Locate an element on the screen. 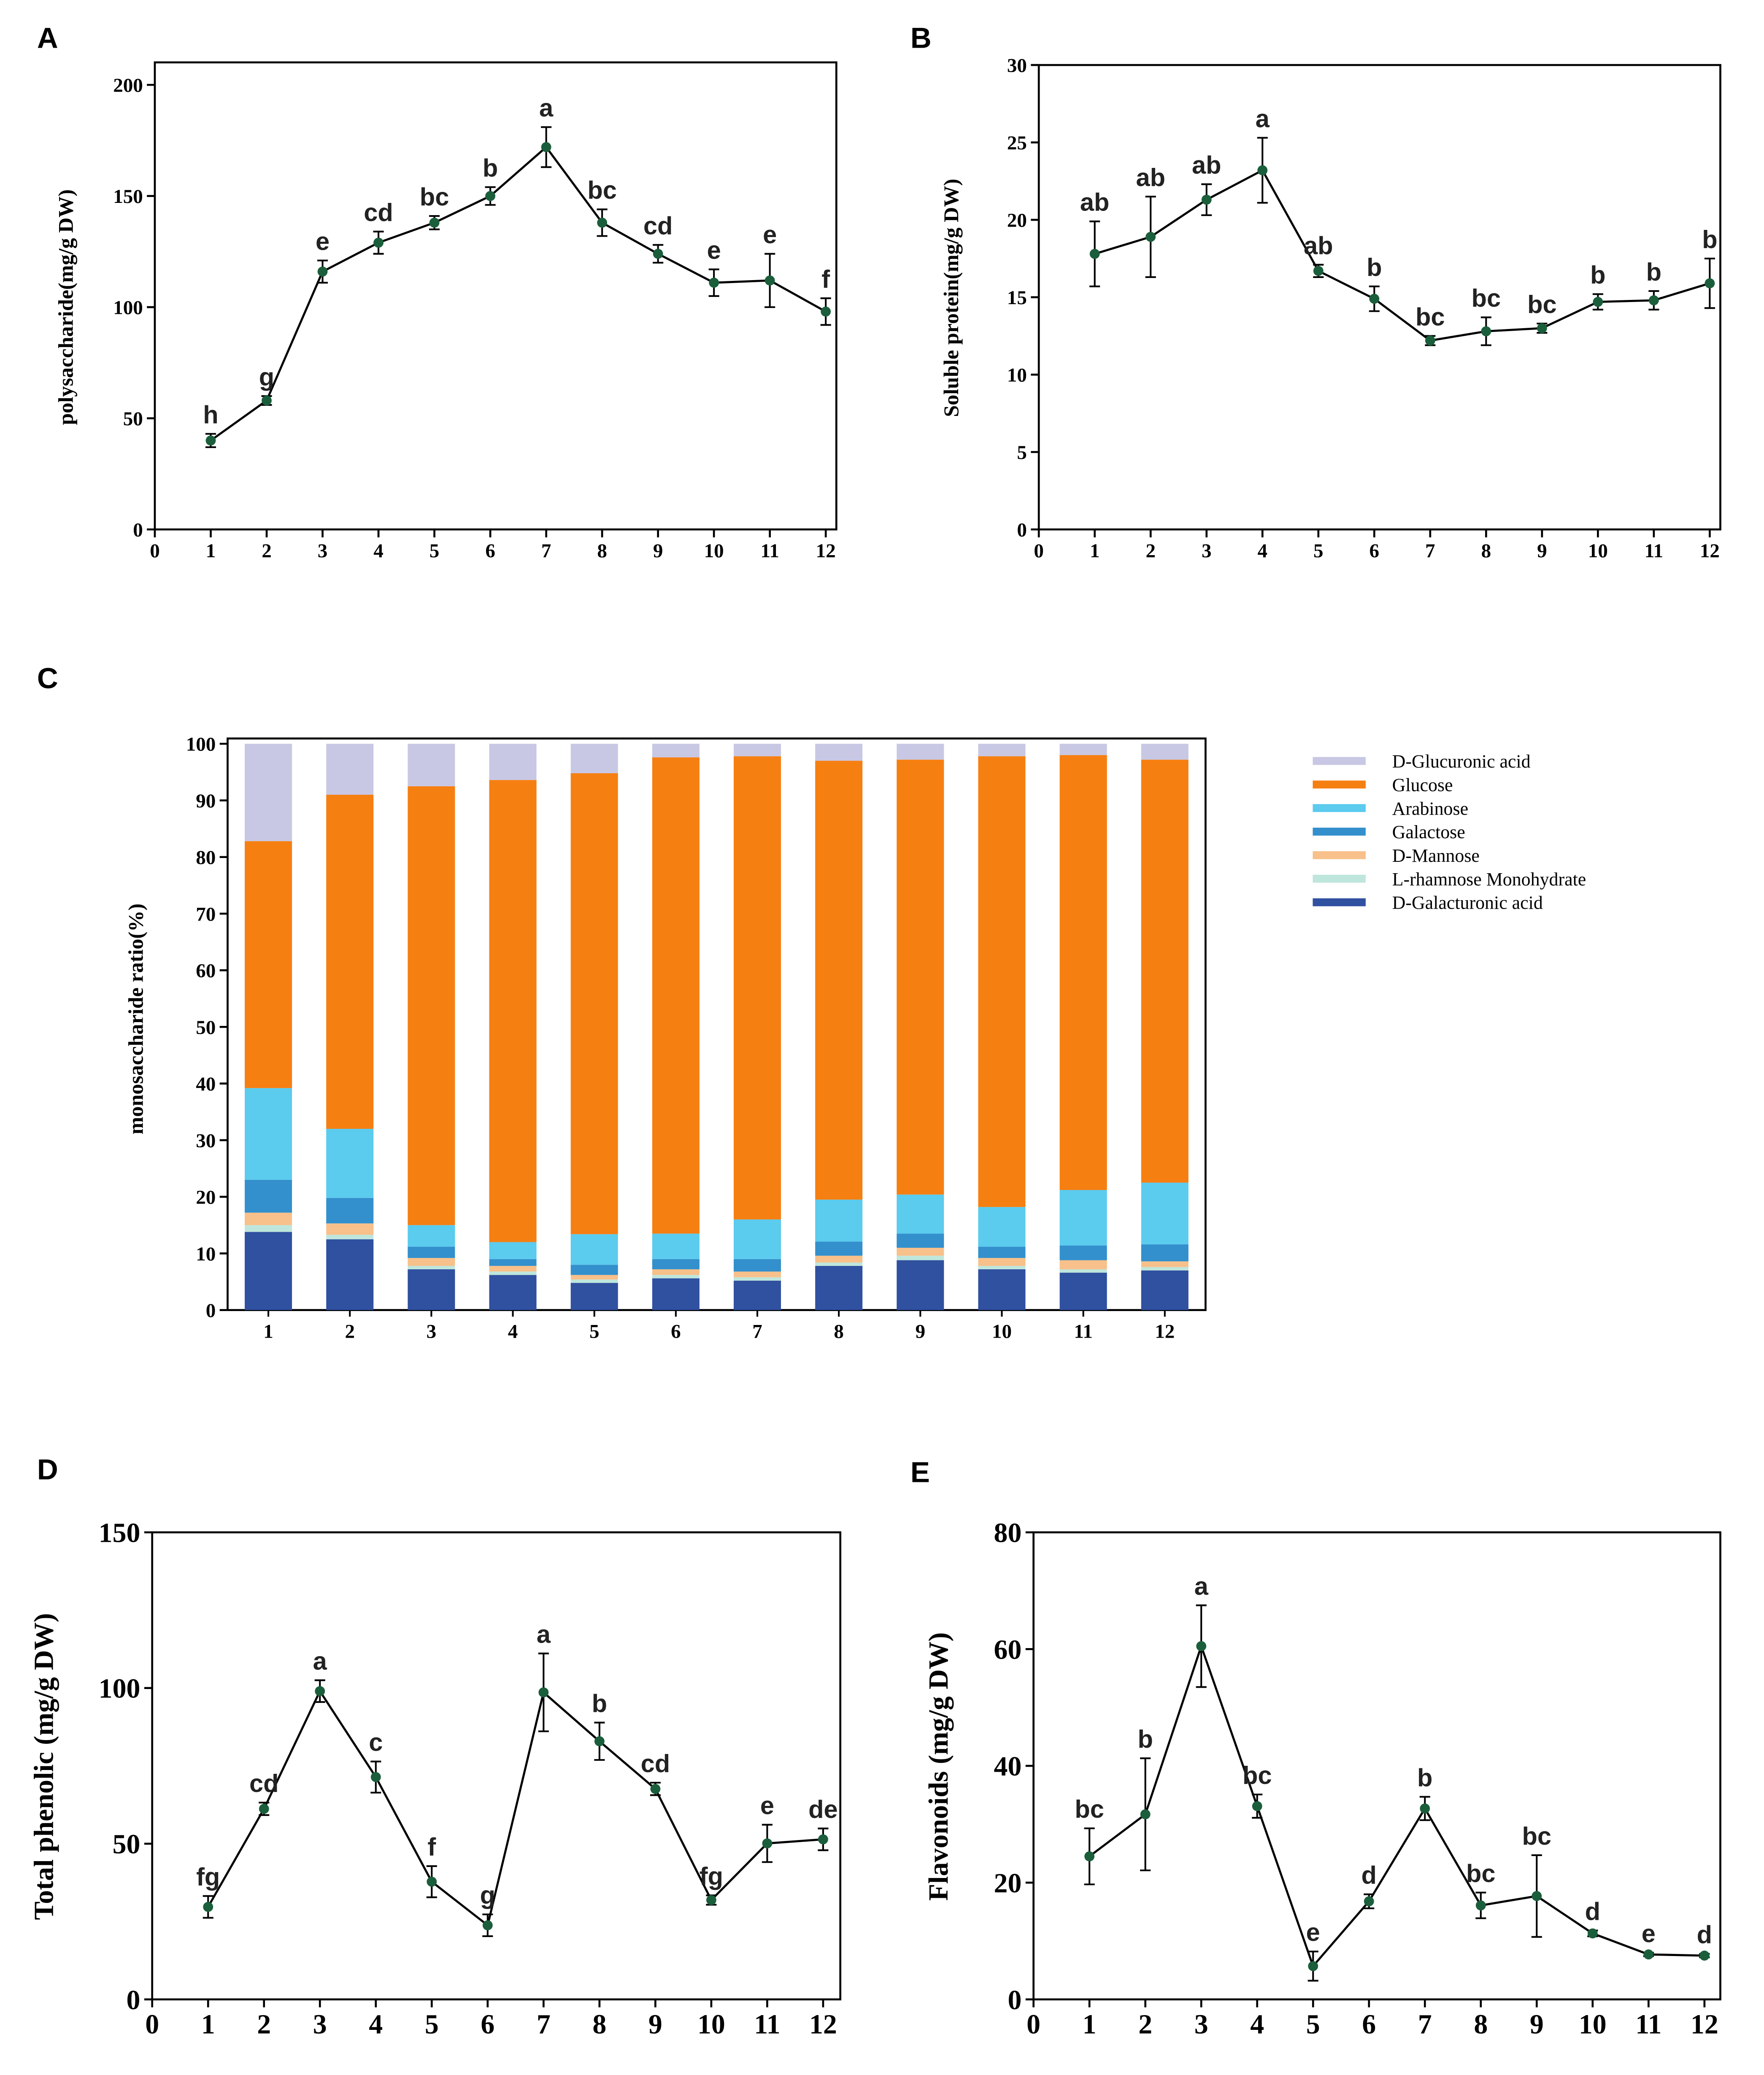 This screenshot has width=1764, height=2075. y-tick-label: 90 is located at coordinates (206, 801).